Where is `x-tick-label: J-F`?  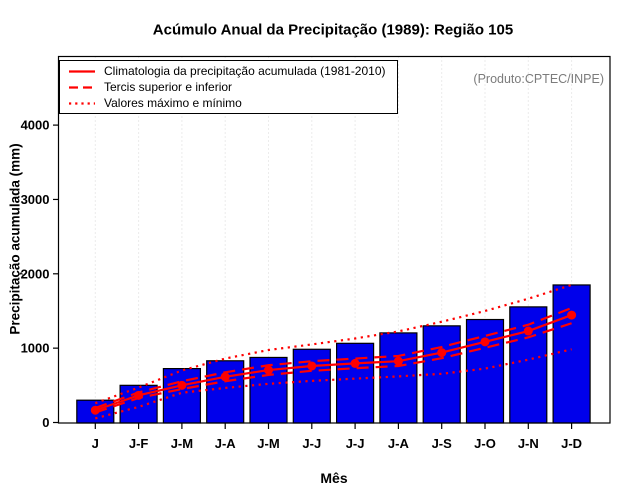 x-tick-label: J-F is located at coordinates (139, 443).